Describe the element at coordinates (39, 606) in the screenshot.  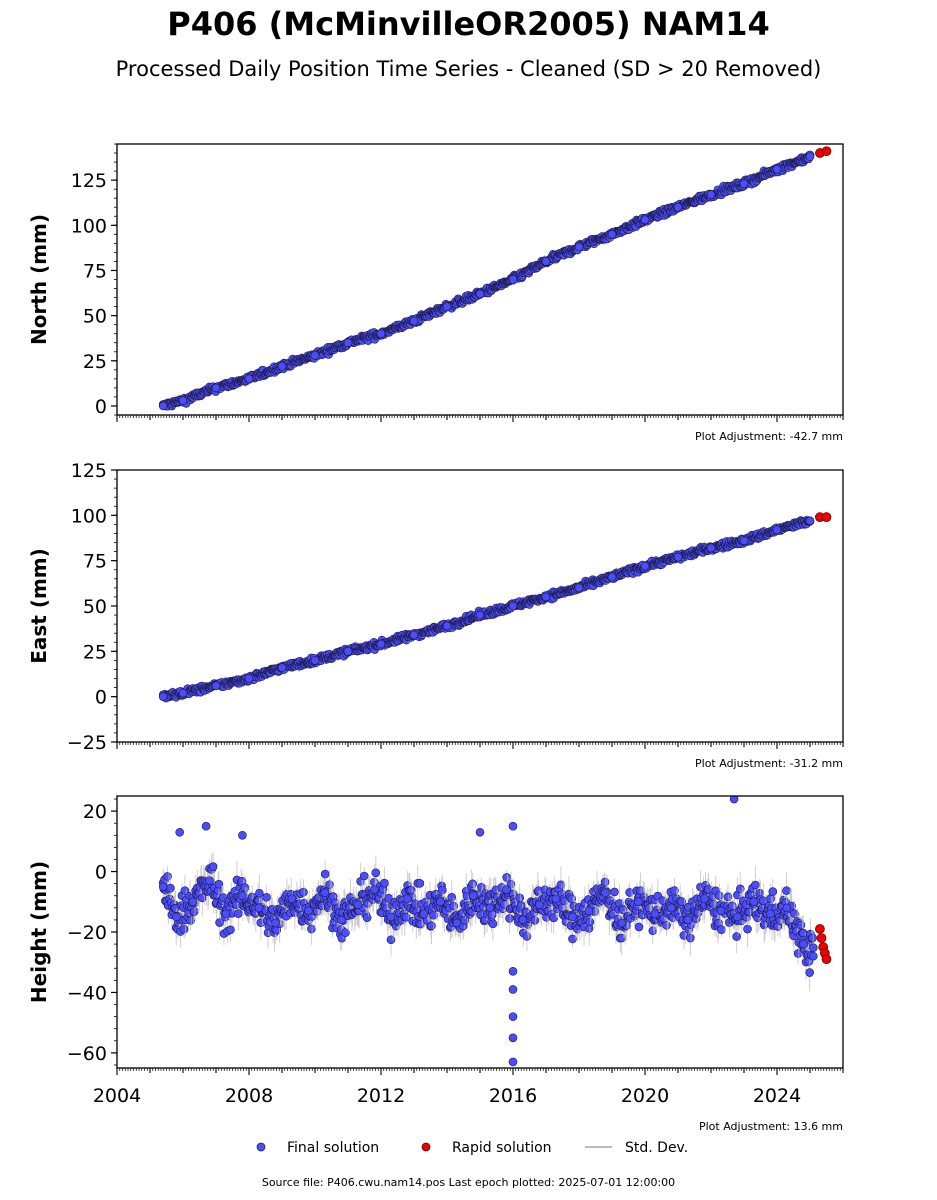
I see `y-axis-label: East (mm)` at that location.